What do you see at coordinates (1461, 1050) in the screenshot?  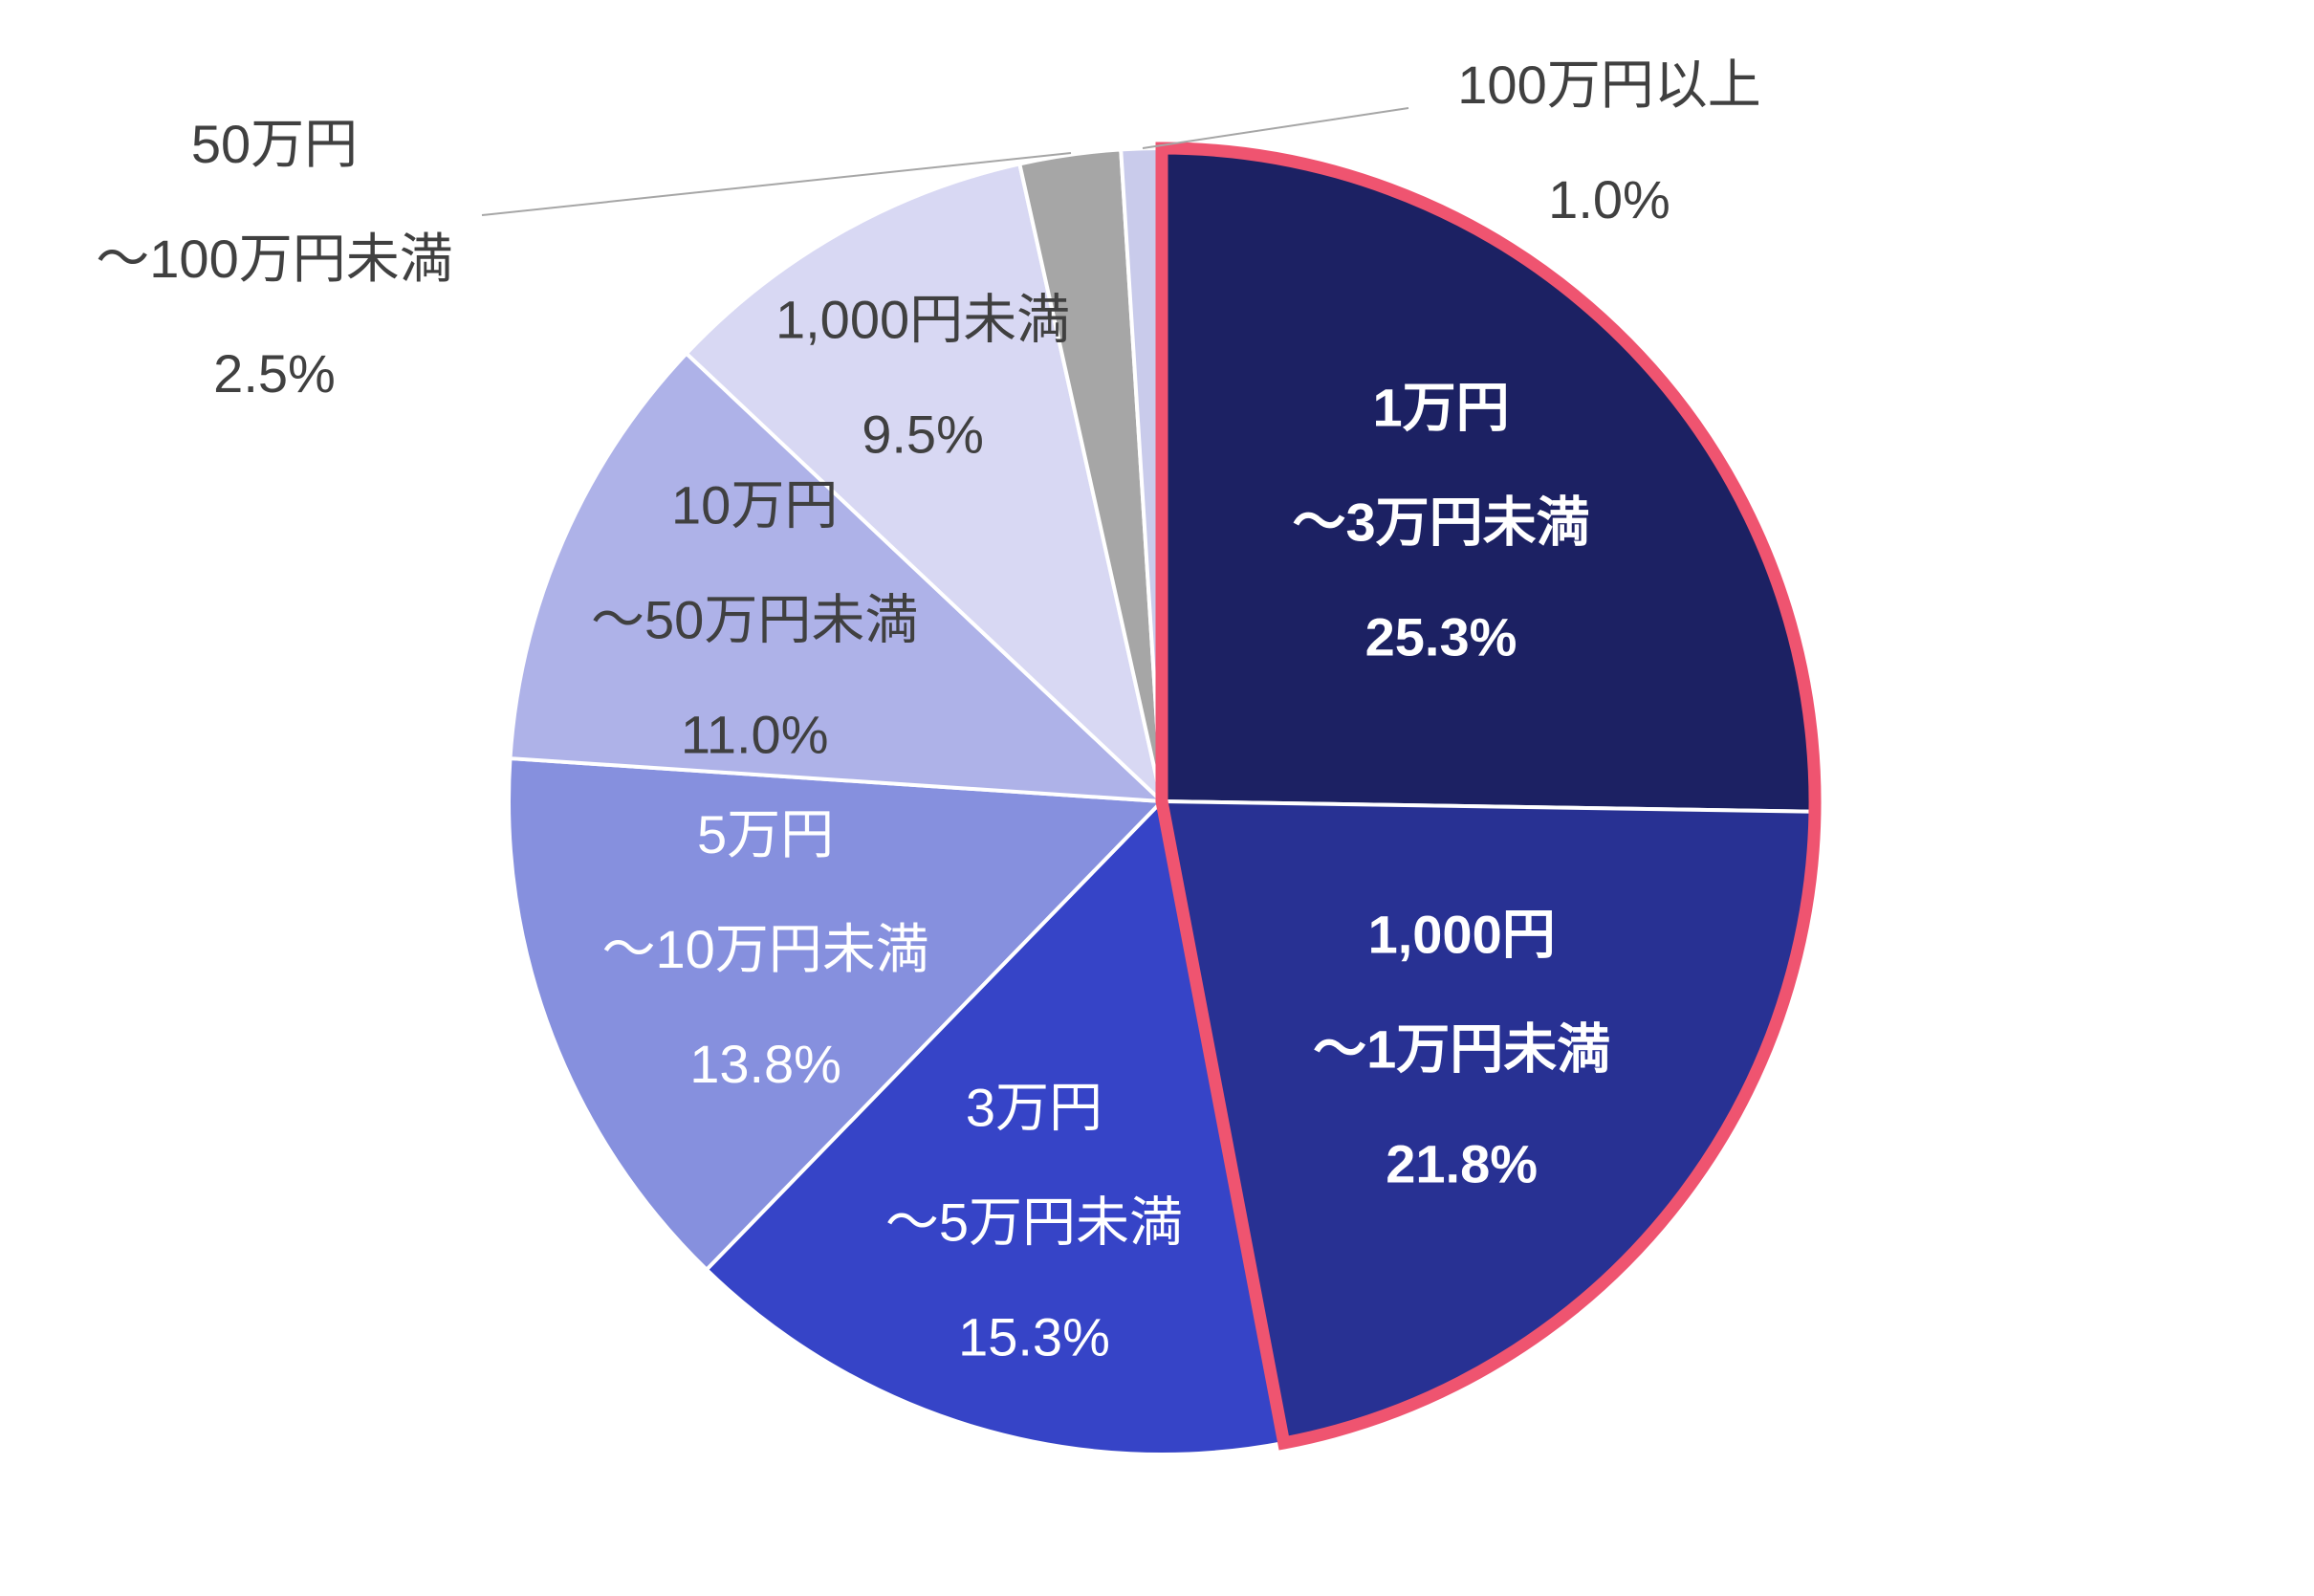 I see `slice-label: ～1万円未満` at bounding box center [1461, 1050].